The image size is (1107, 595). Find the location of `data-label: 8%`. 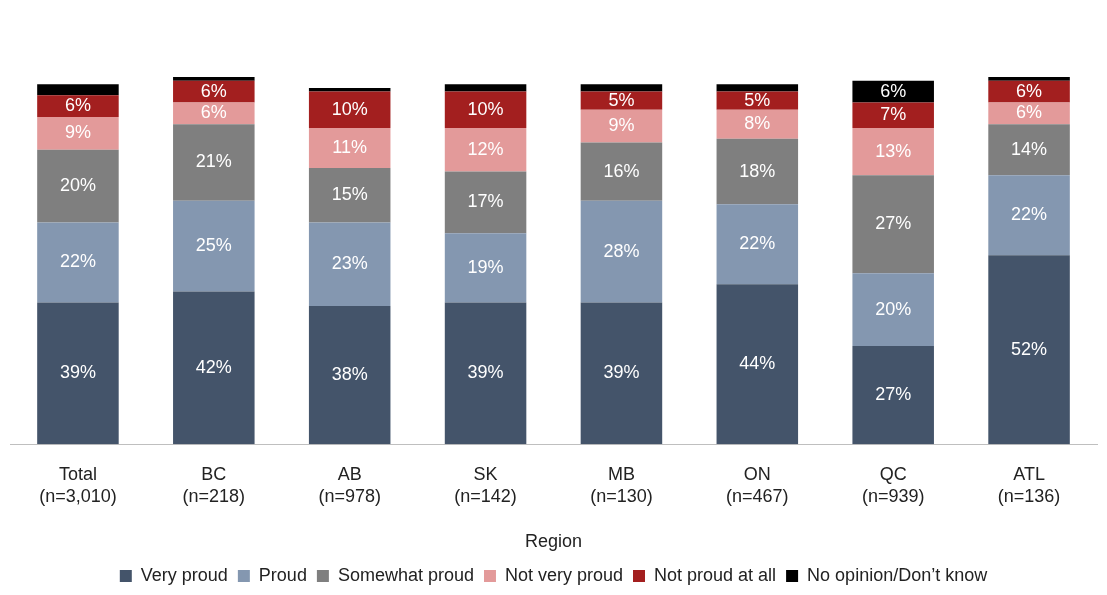

data-label: 8% is located at coordinates (757, 123).